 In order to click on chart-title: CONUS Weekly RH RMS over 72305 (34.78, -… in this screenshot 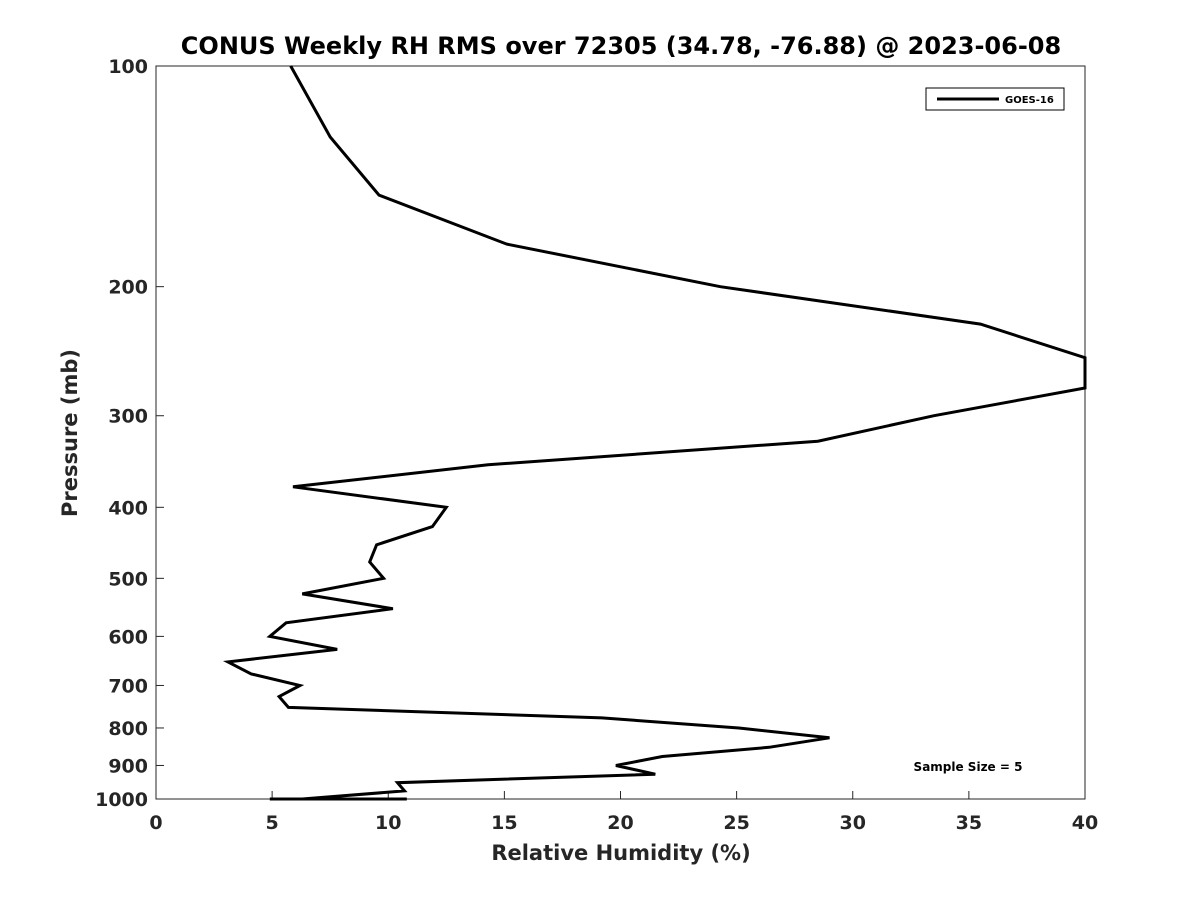, I will do `click(621, 46)`.